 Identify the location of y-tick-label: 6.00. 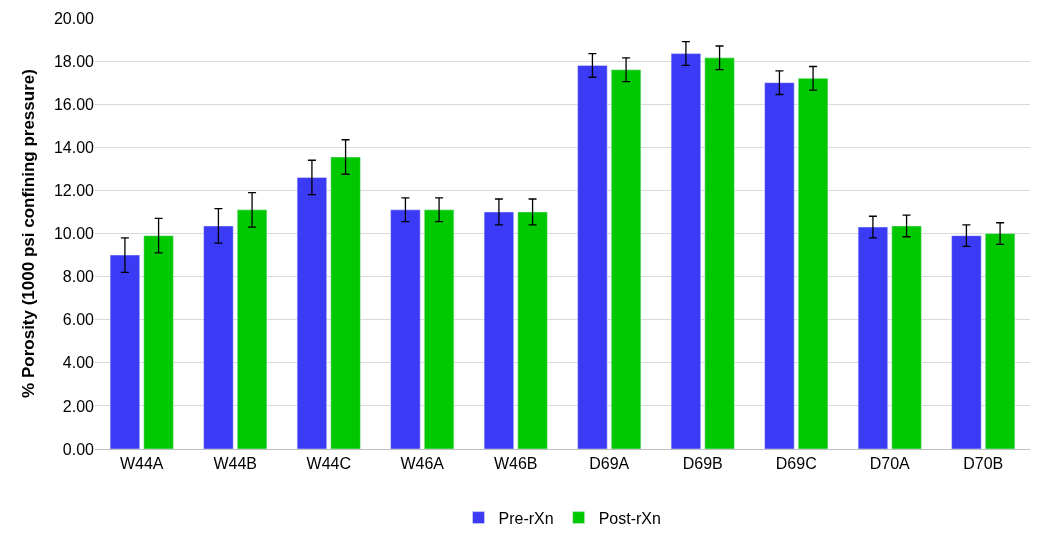
(78, 320).